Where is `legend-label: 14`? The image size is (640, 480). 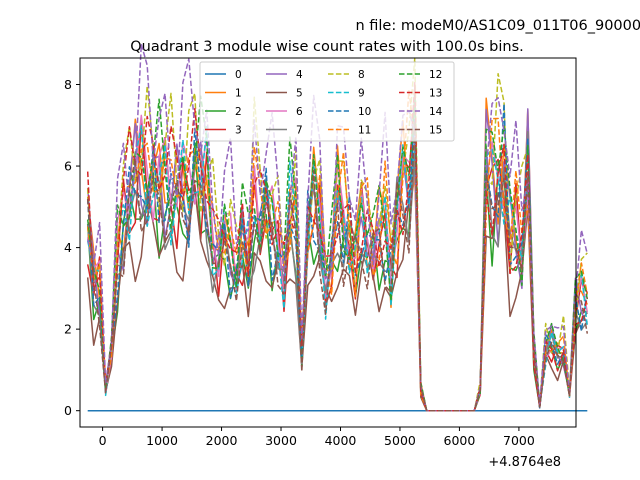
legend-label: 14 is located at coordinates (436, 112).